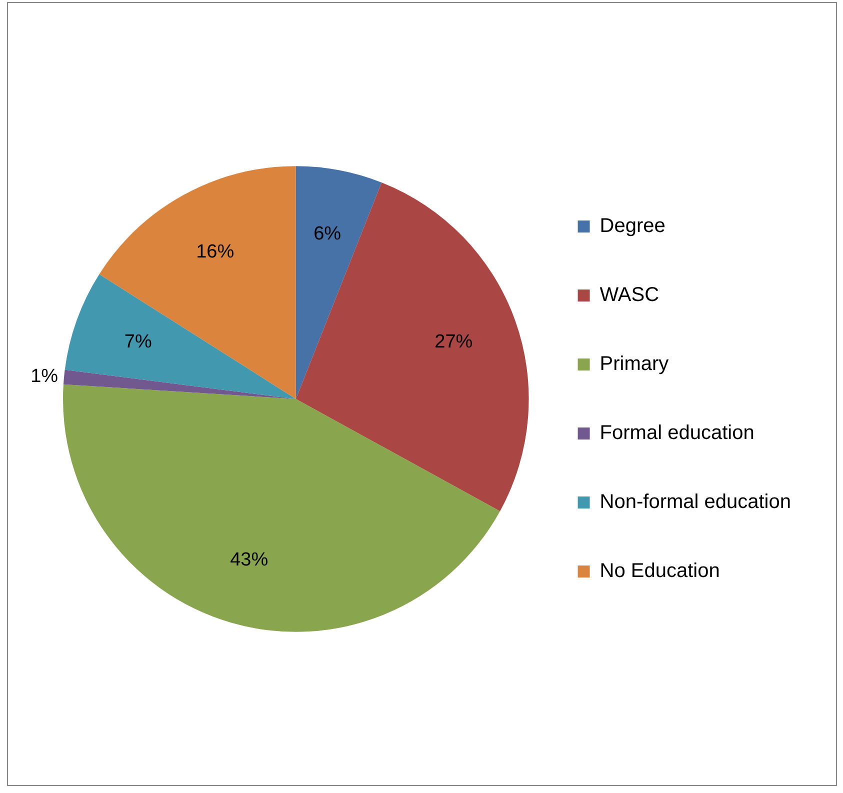  I want to click on legend-label: WASC, so click(630, 295).